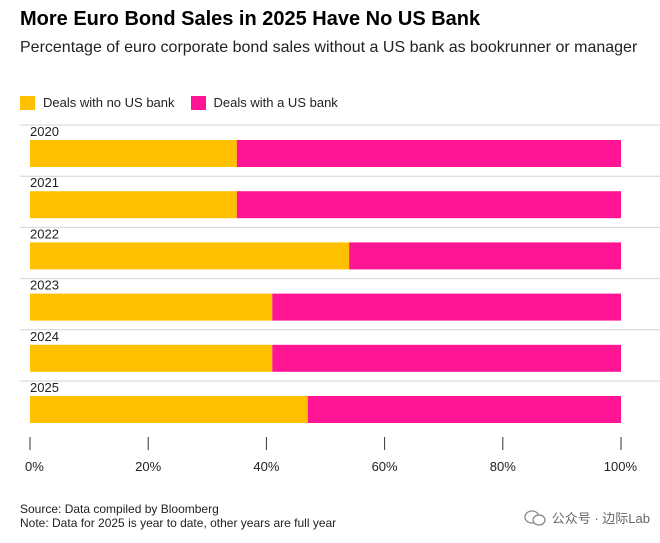 This screenshot has width=660, height=543. I want to click on source-line: Source: Data compiled by Bloomberg, so click(119, 509).